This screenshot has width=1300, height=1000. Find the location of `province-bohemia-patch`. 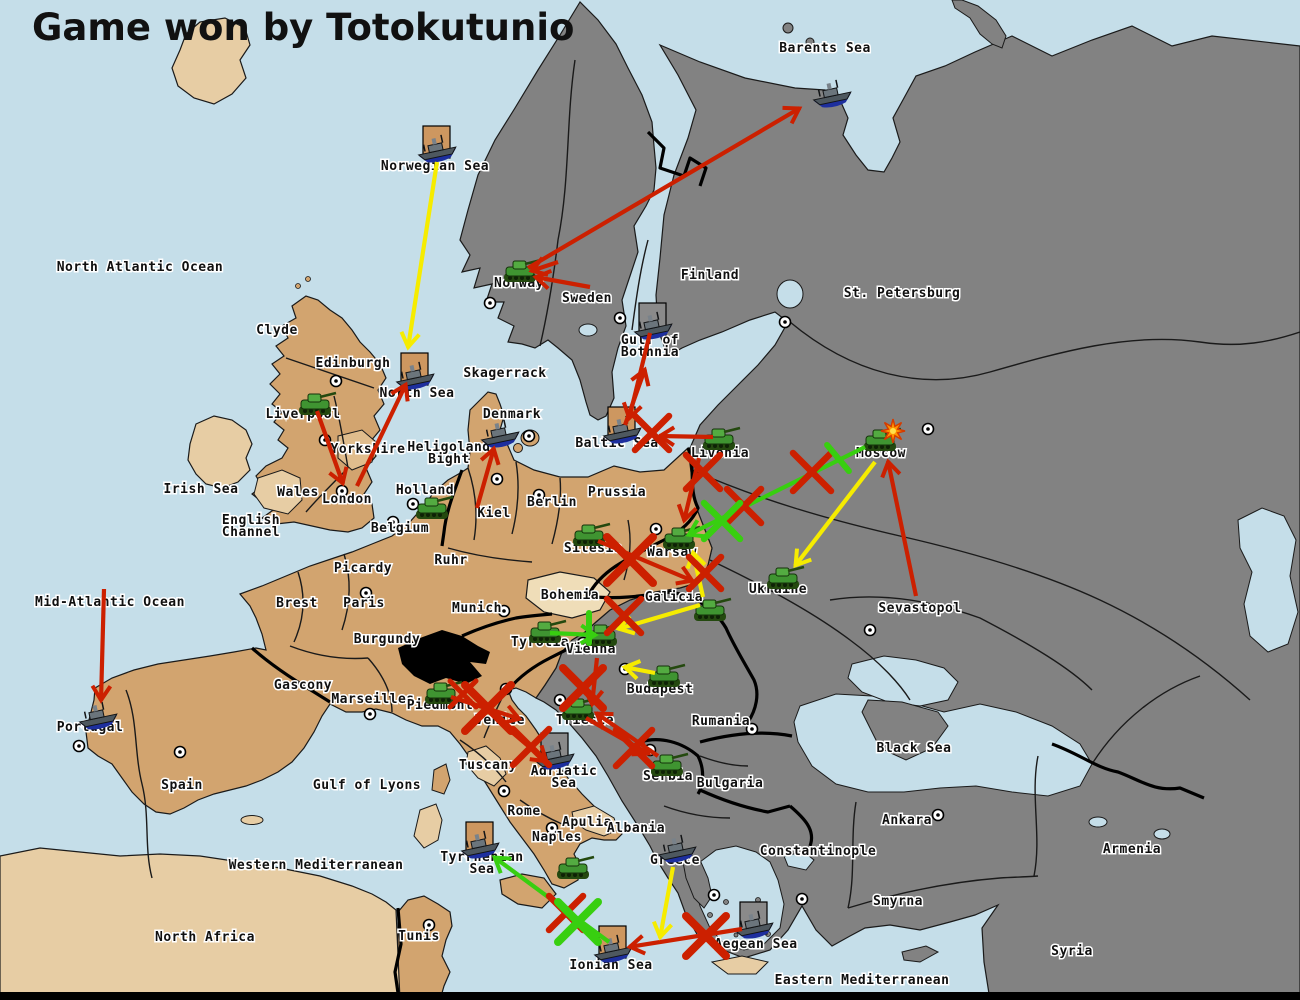

province-bohemia-patch is located at coordinates (568, 595).